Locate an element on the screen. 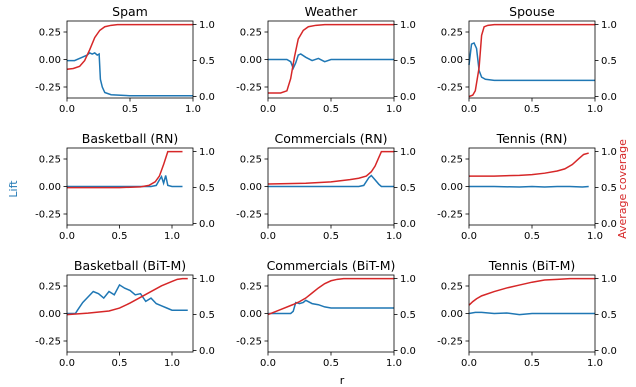 Image resolution: width=636 pixels, height=387 pixels. plot-frame is located at coordinates (532, 59).